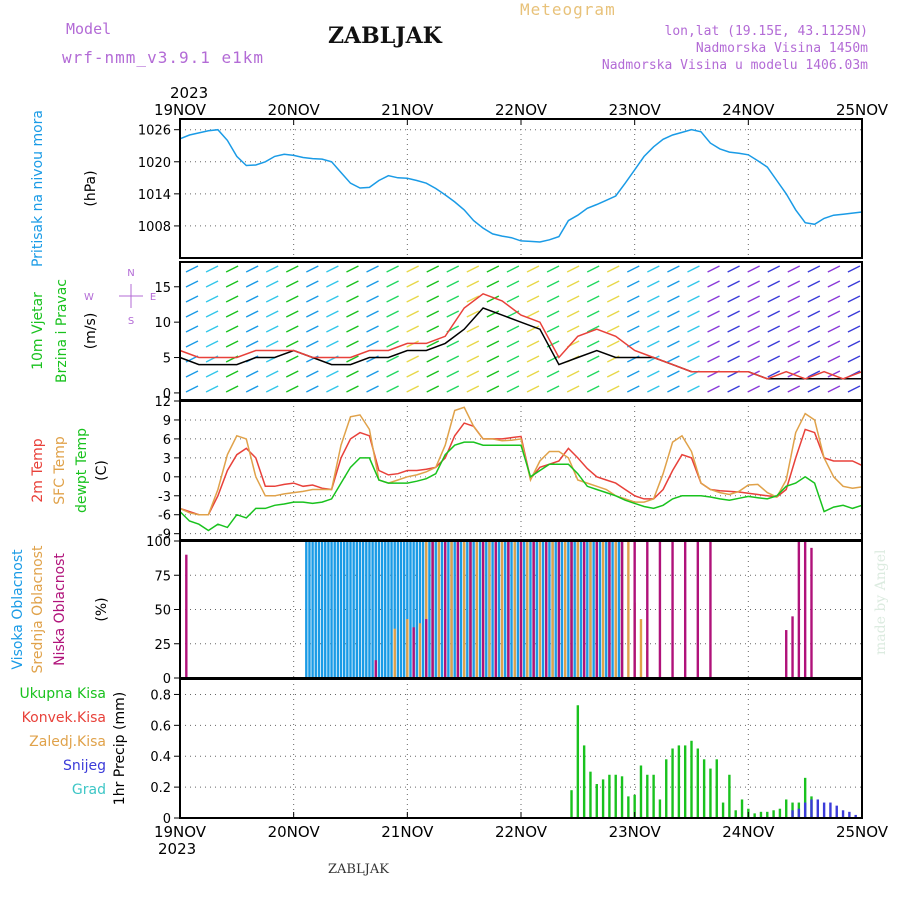  Describe the element at coordinates (508, 469) in the screenshot. I see `panel-3: -9 -6 -3 0 3 6 9 12` at that location.